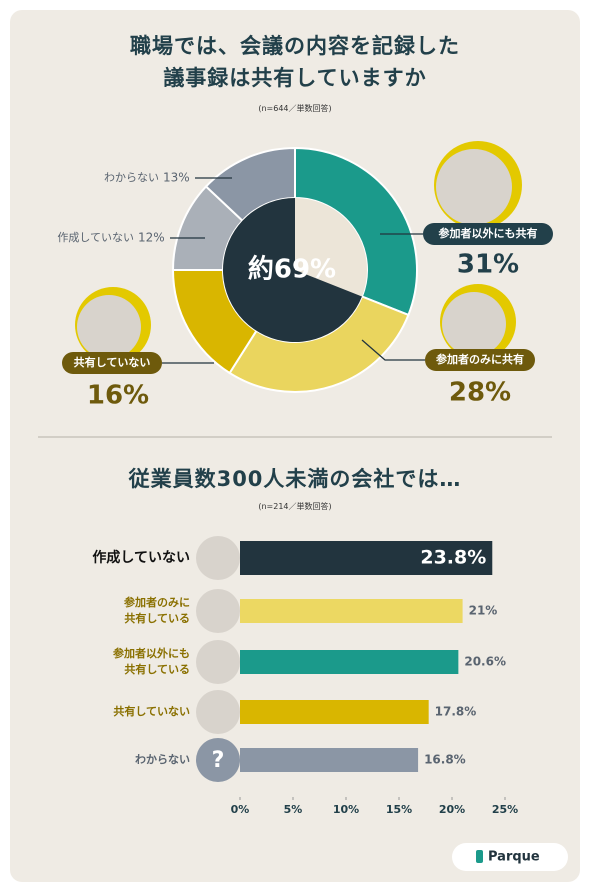 The height and width of the screenshot is (893, 590). What do you see at coordinates (452, 809) in the screenshot?
I see `x-tick-label: 20%` at bounding box center [452, 809].